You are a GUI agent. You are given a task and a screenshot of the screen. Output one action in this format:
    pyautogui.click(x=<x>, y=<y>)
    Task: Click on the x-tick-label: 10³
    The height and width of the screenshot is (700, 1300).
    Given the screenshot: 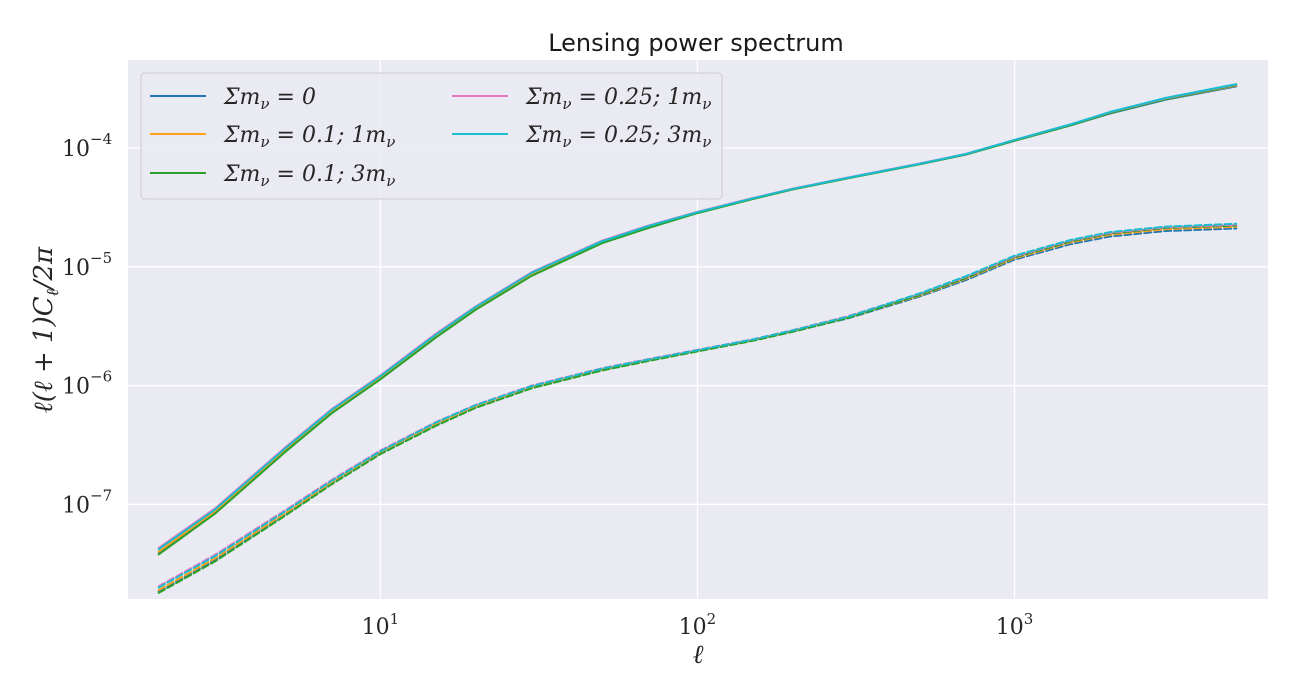 What is the action you would take?
    pyautogui.click(x=1015, y=625)
    